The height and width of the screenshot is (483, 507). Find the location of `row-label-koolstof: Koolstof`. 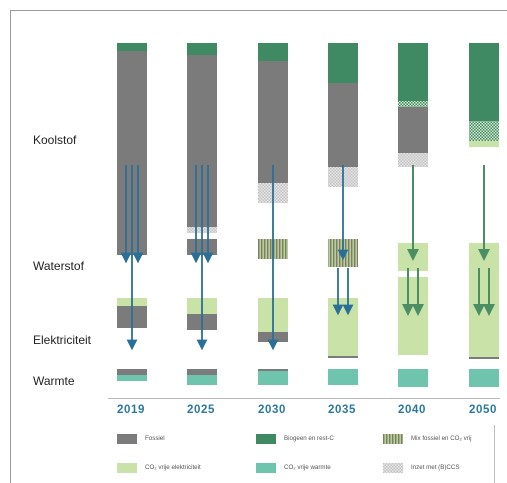

row-label-koolstof: Koolstof is located at coordinates (55, 140).